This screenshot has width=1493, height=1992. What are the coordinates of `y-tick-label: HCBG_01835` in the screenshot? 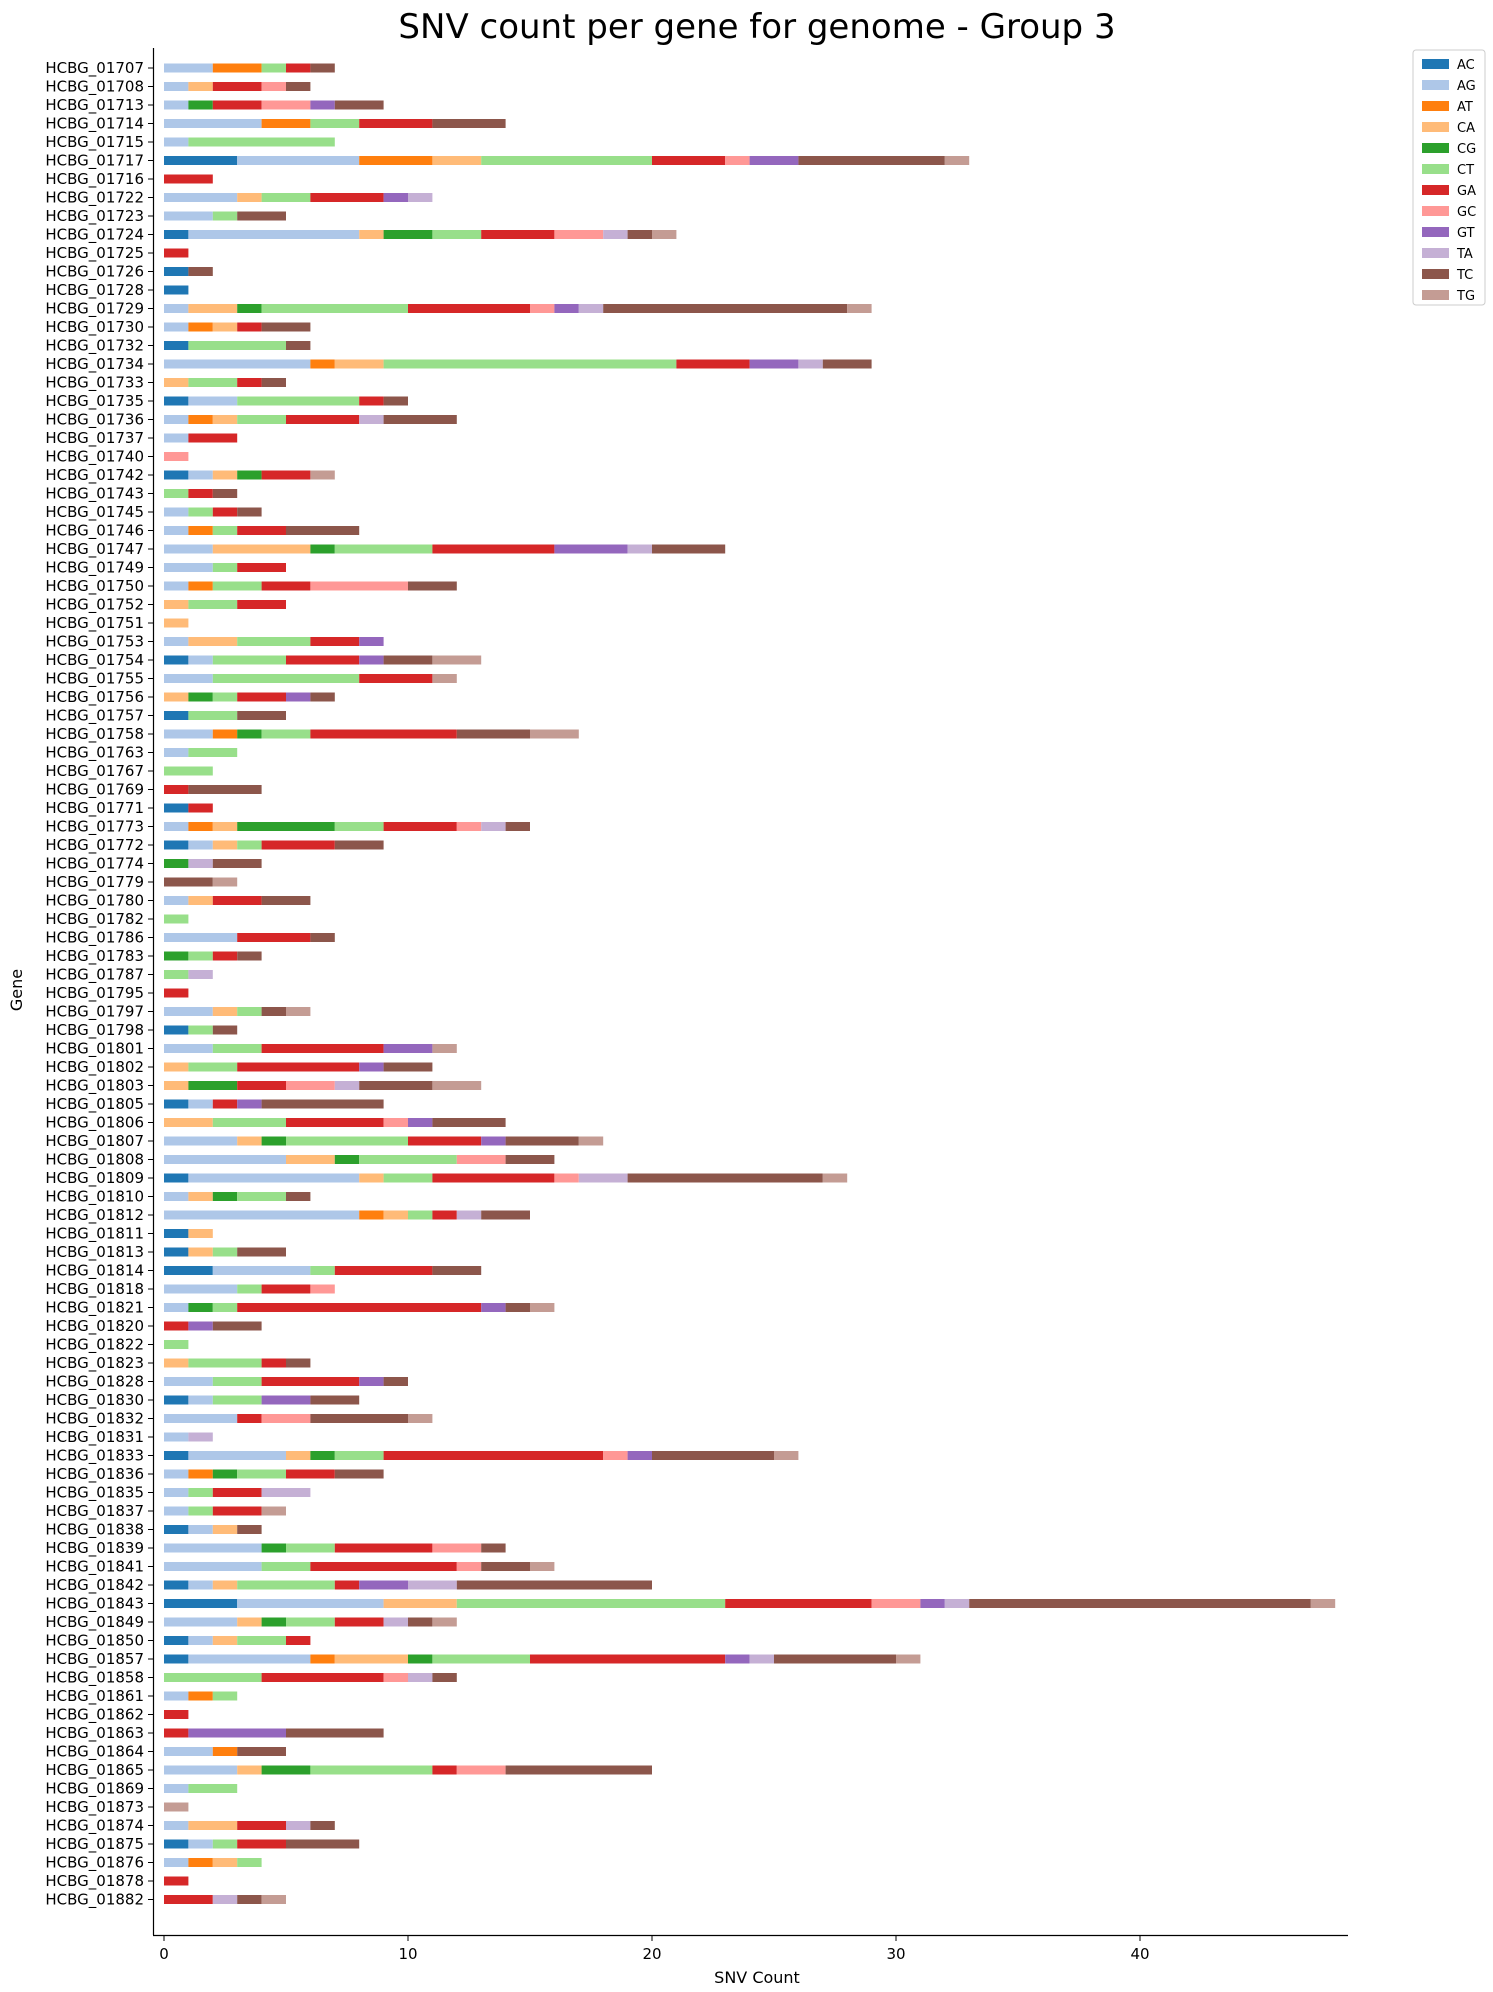 It's located at (94, 1493).